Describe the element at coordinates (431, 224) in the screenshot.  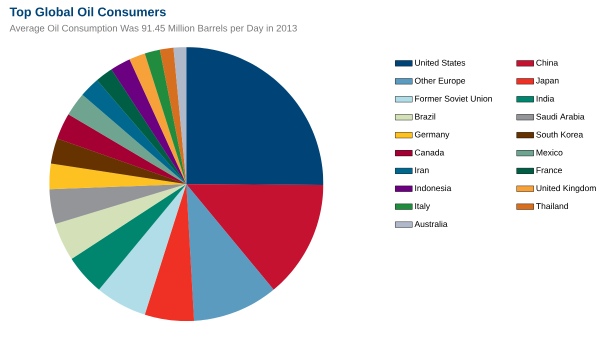
I see `legend-label: Australia` at that location.